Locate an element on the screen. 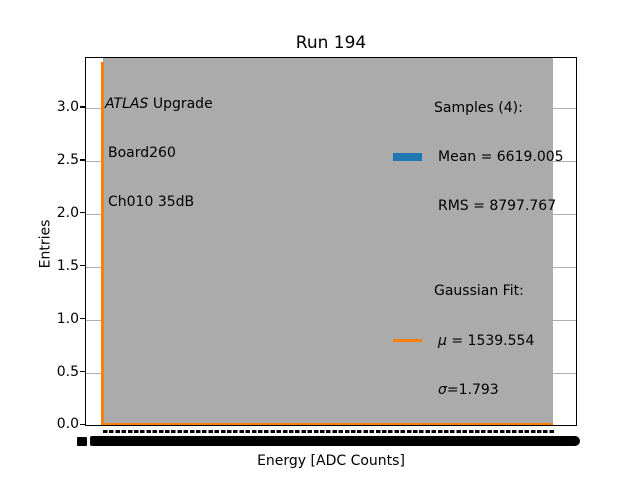 This screenshot has width=640, height=480. gaussian-mu: μ = 1539.554 is located at coordinates (484, 341).